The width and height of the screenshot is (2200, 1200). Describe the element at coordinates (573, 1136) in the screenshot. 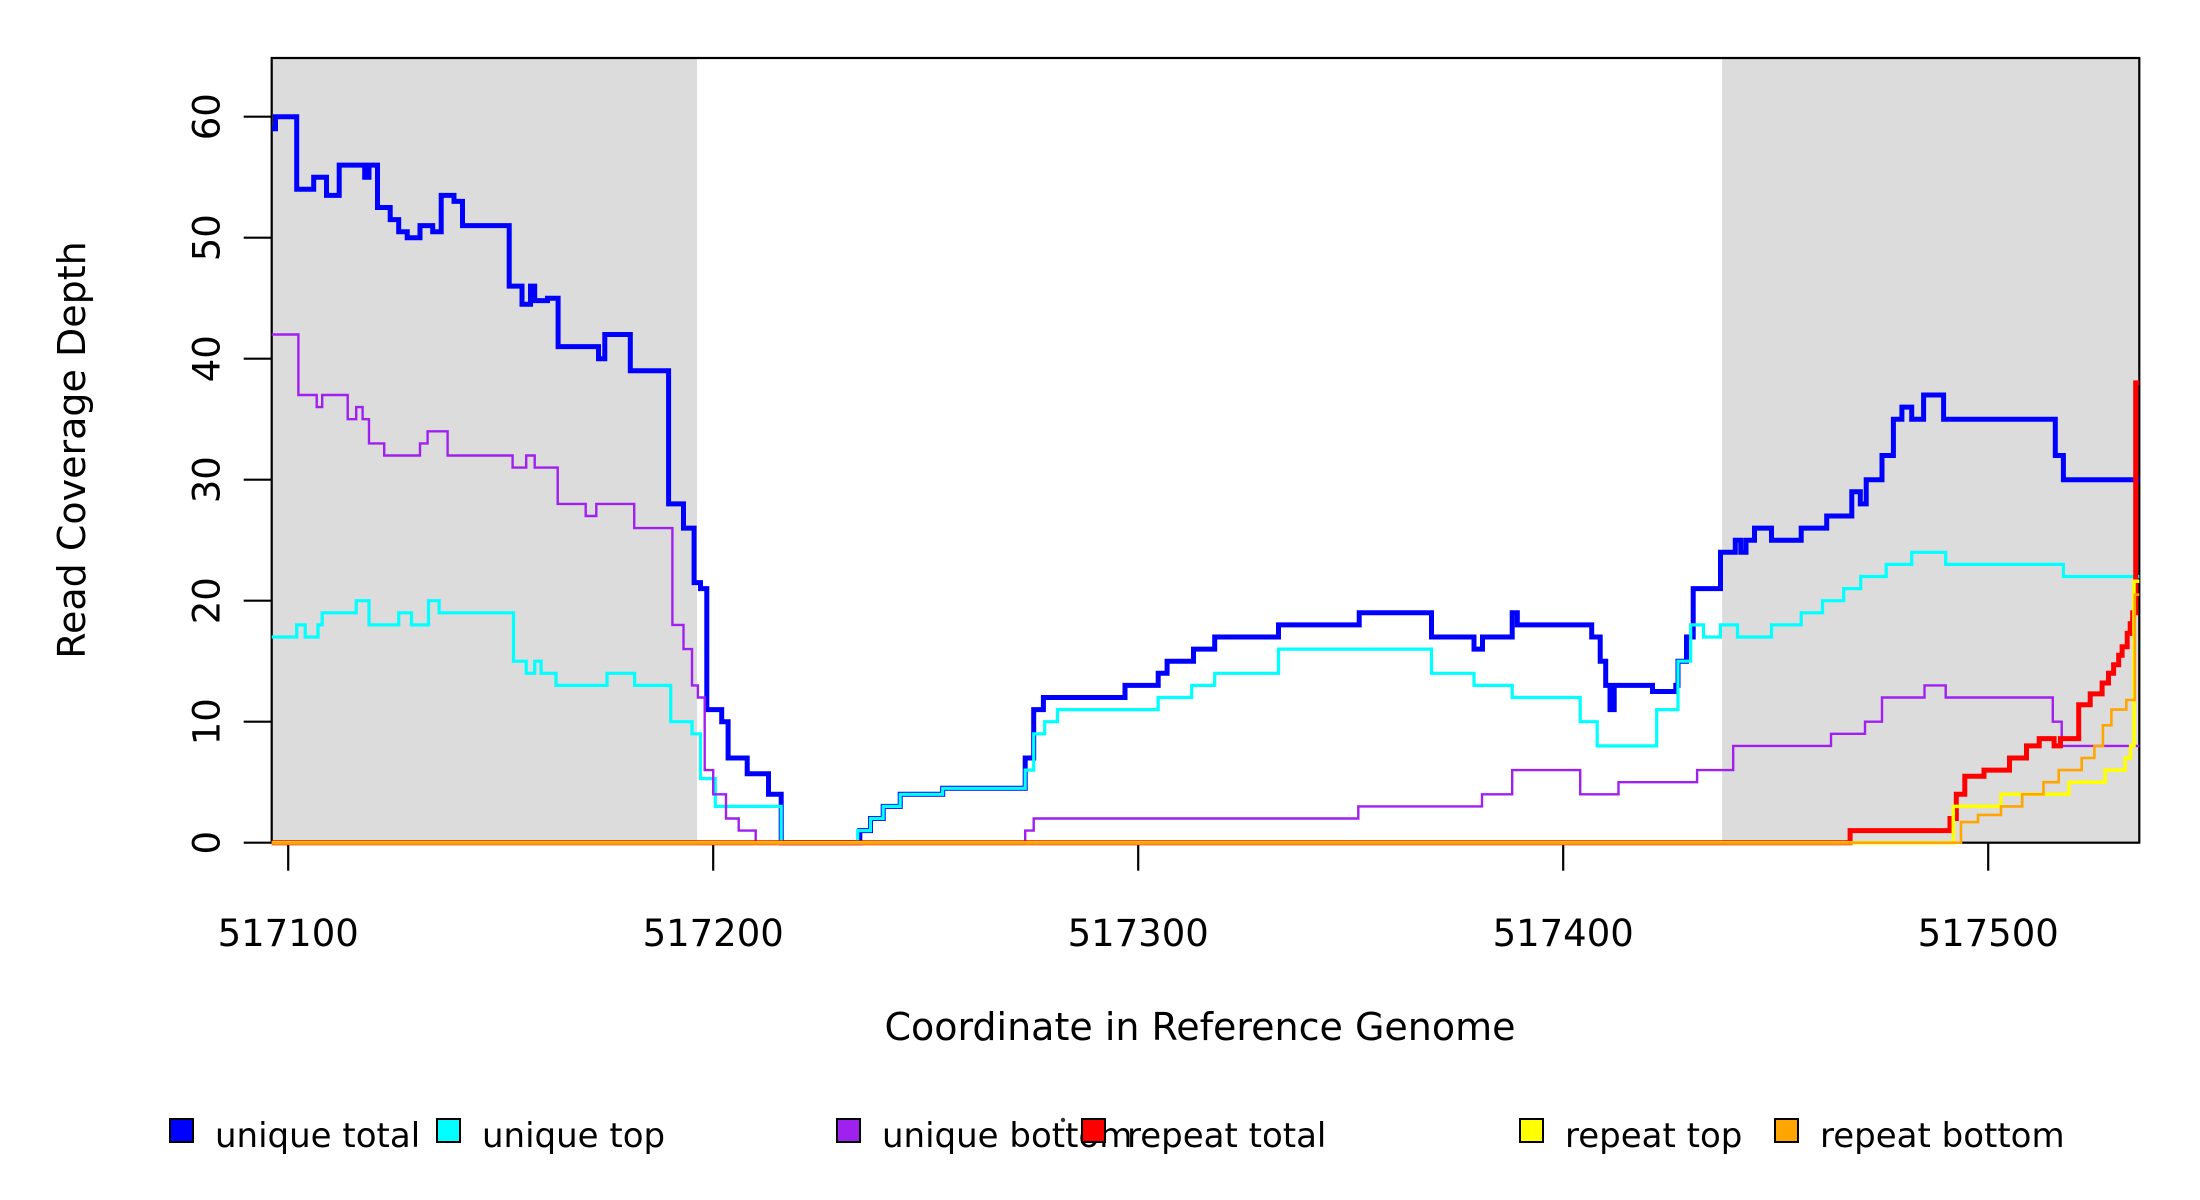

I see `legend-item-label: unique top` at that location.